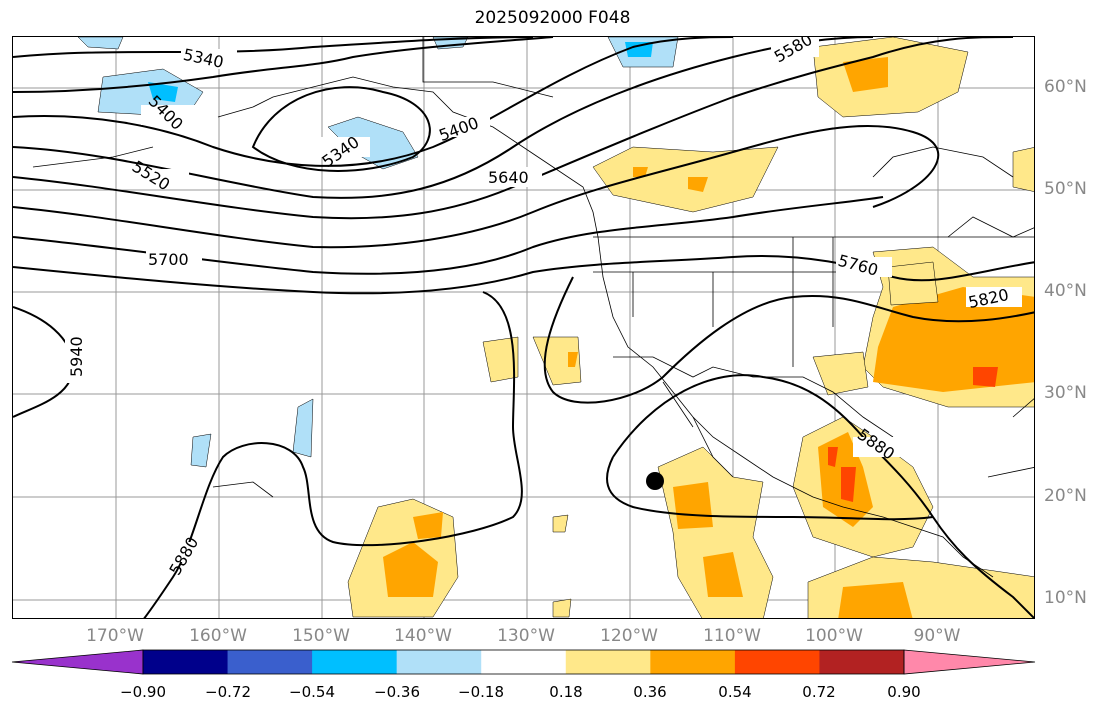 This screenshot has height=712, width=1105. Describe the element at coordinates (218, 636) in the screenshot. I see `lon-label: 160°W` at that location.